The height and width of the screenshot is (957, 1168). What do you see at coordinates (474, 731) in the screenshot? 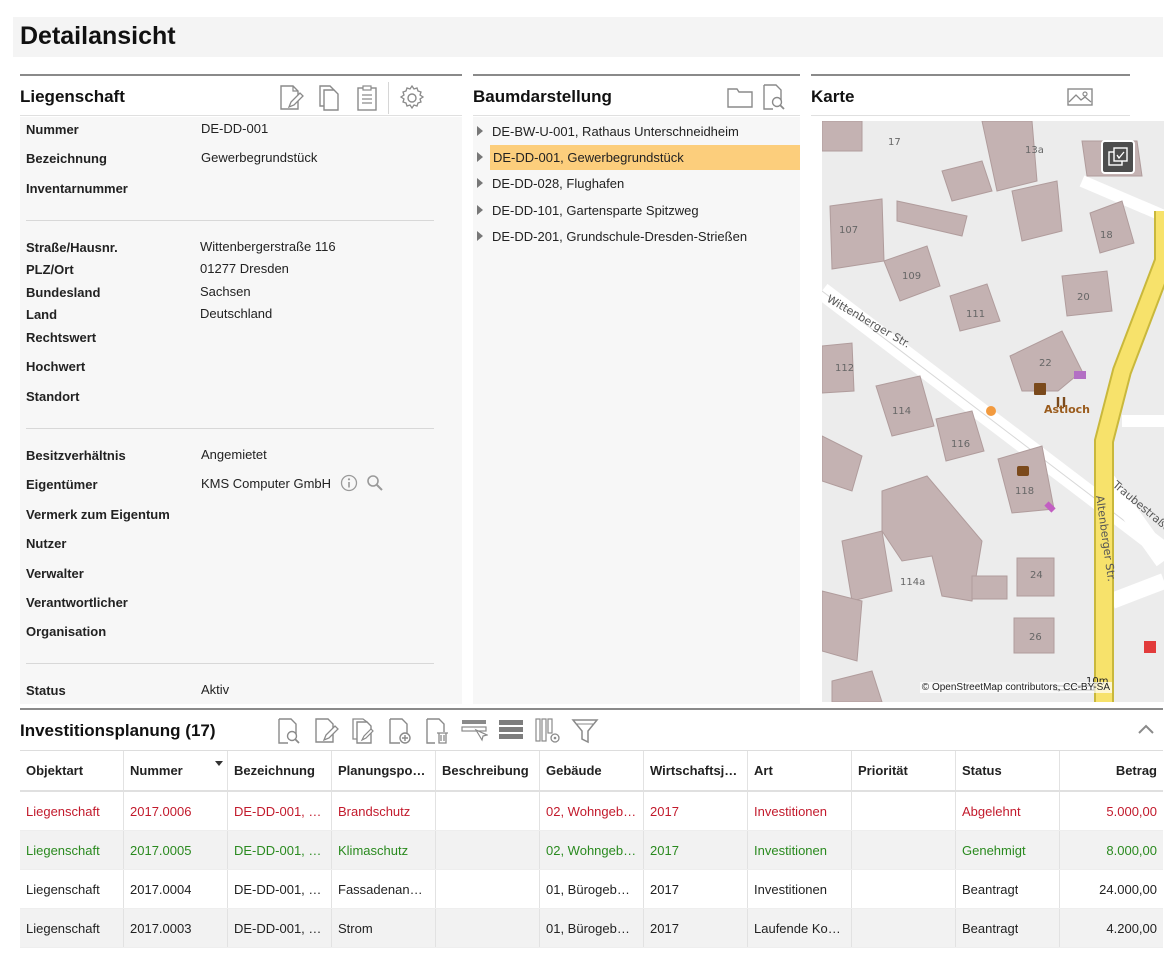
I see `select-rows-icon` at bounding box center [474, 731].